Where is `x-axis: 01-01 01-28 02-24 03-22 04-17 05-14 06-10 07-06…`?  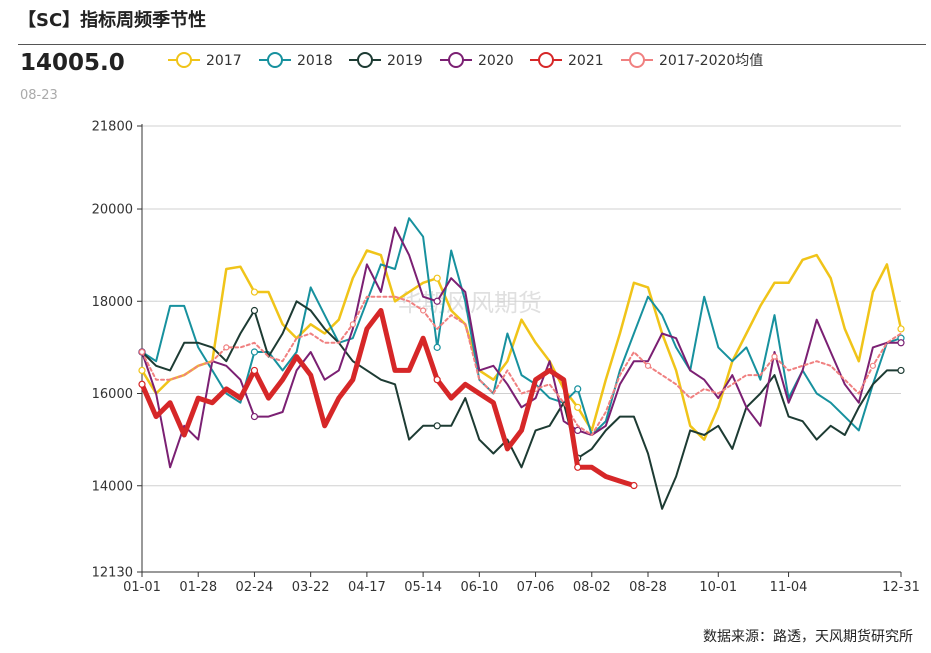
x-axis: 01-01 01-28 02-24 03-22 04-17 05-14 06-10 07-06… is located at coordinates (521, 583).